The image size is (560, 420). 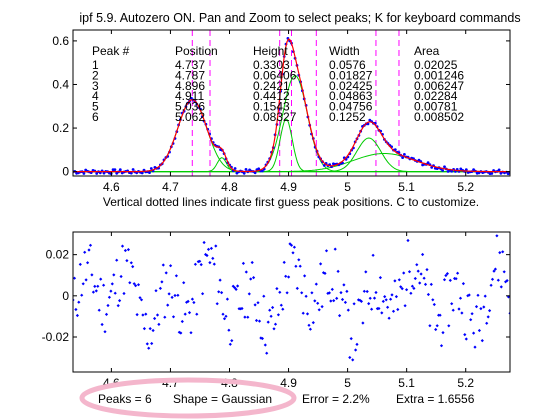 What do you see at coordinates (95, 75) in the screenshot?
I see `table-cell: 2` at bounding box center [95, 75].